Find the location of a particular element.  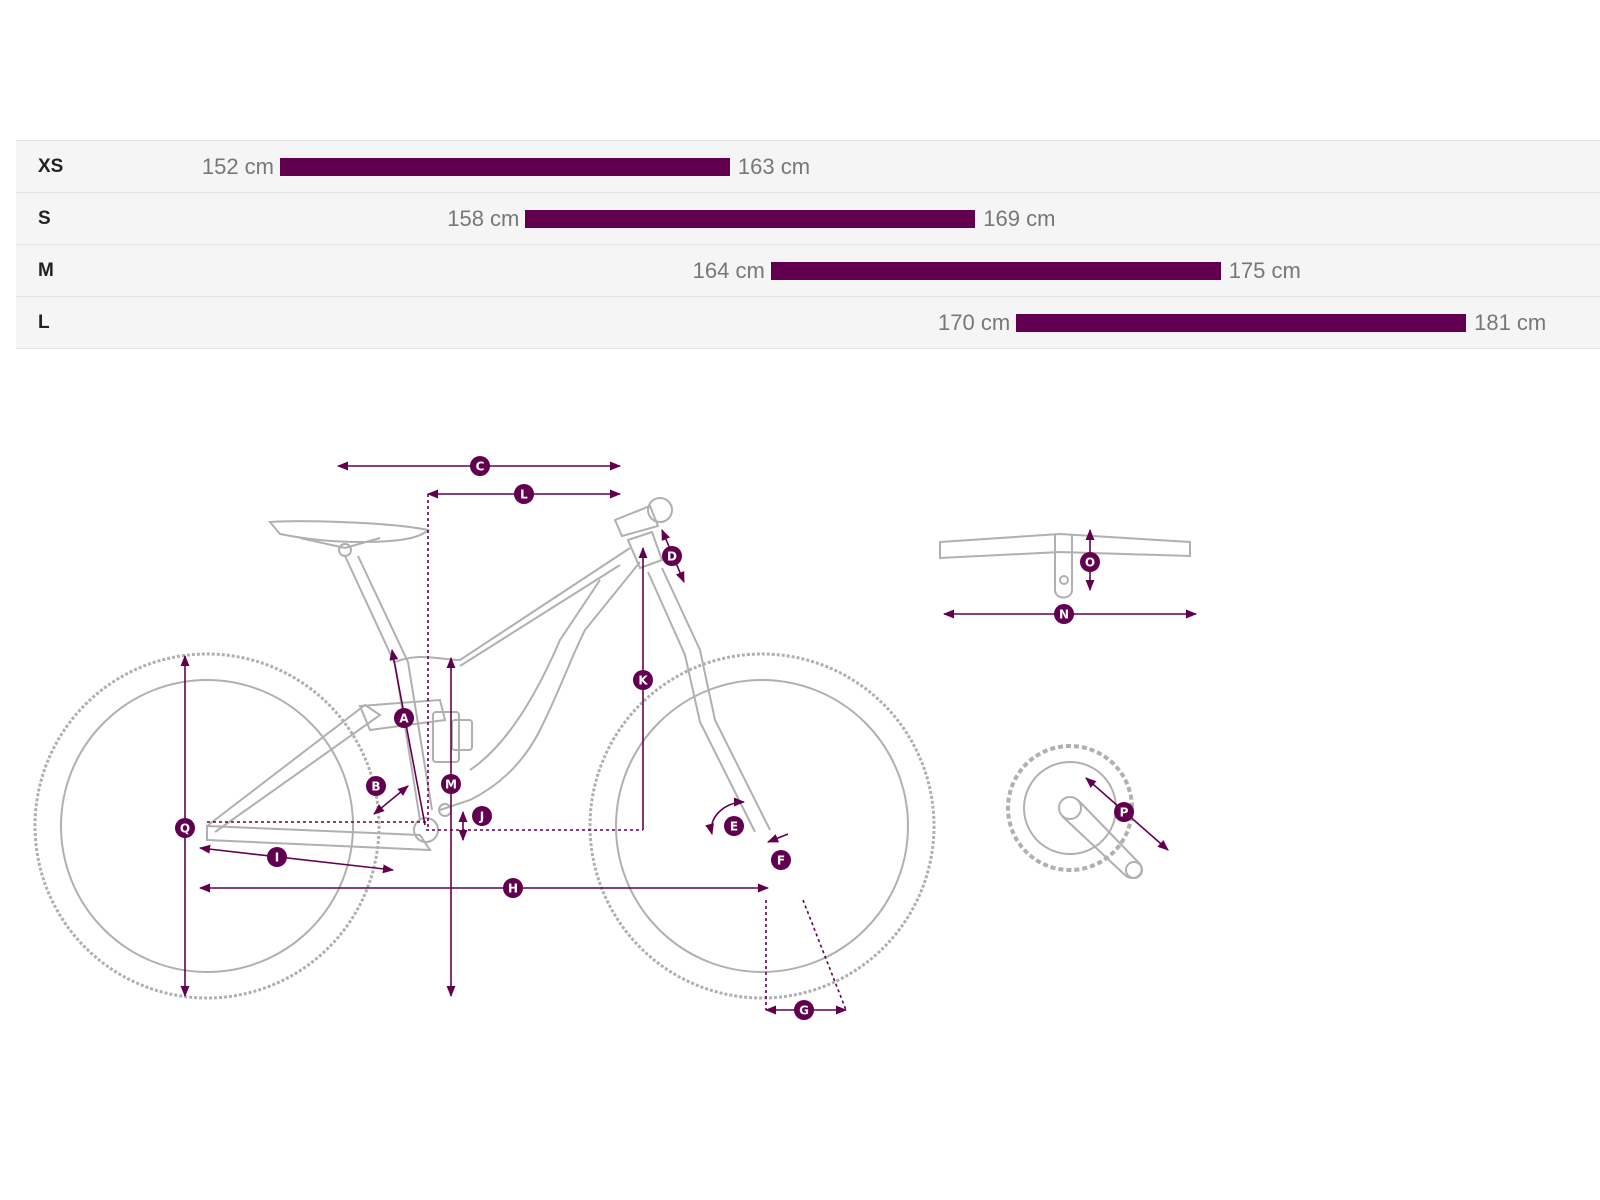

saddle is located at coordinates (349, 532).